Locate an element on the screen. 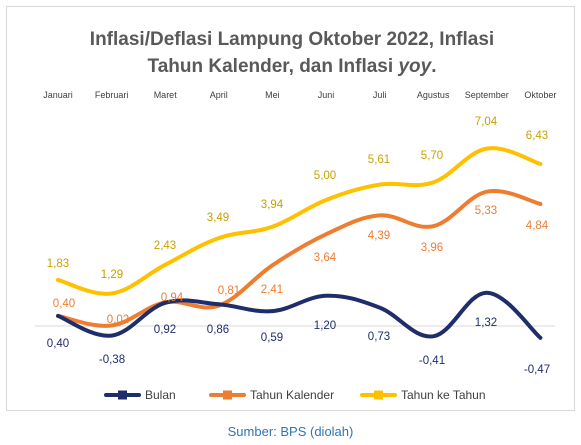 This screenshot has height=445, width=581. bulan-data-label: 0,40 is located at coordinates (58, 344).